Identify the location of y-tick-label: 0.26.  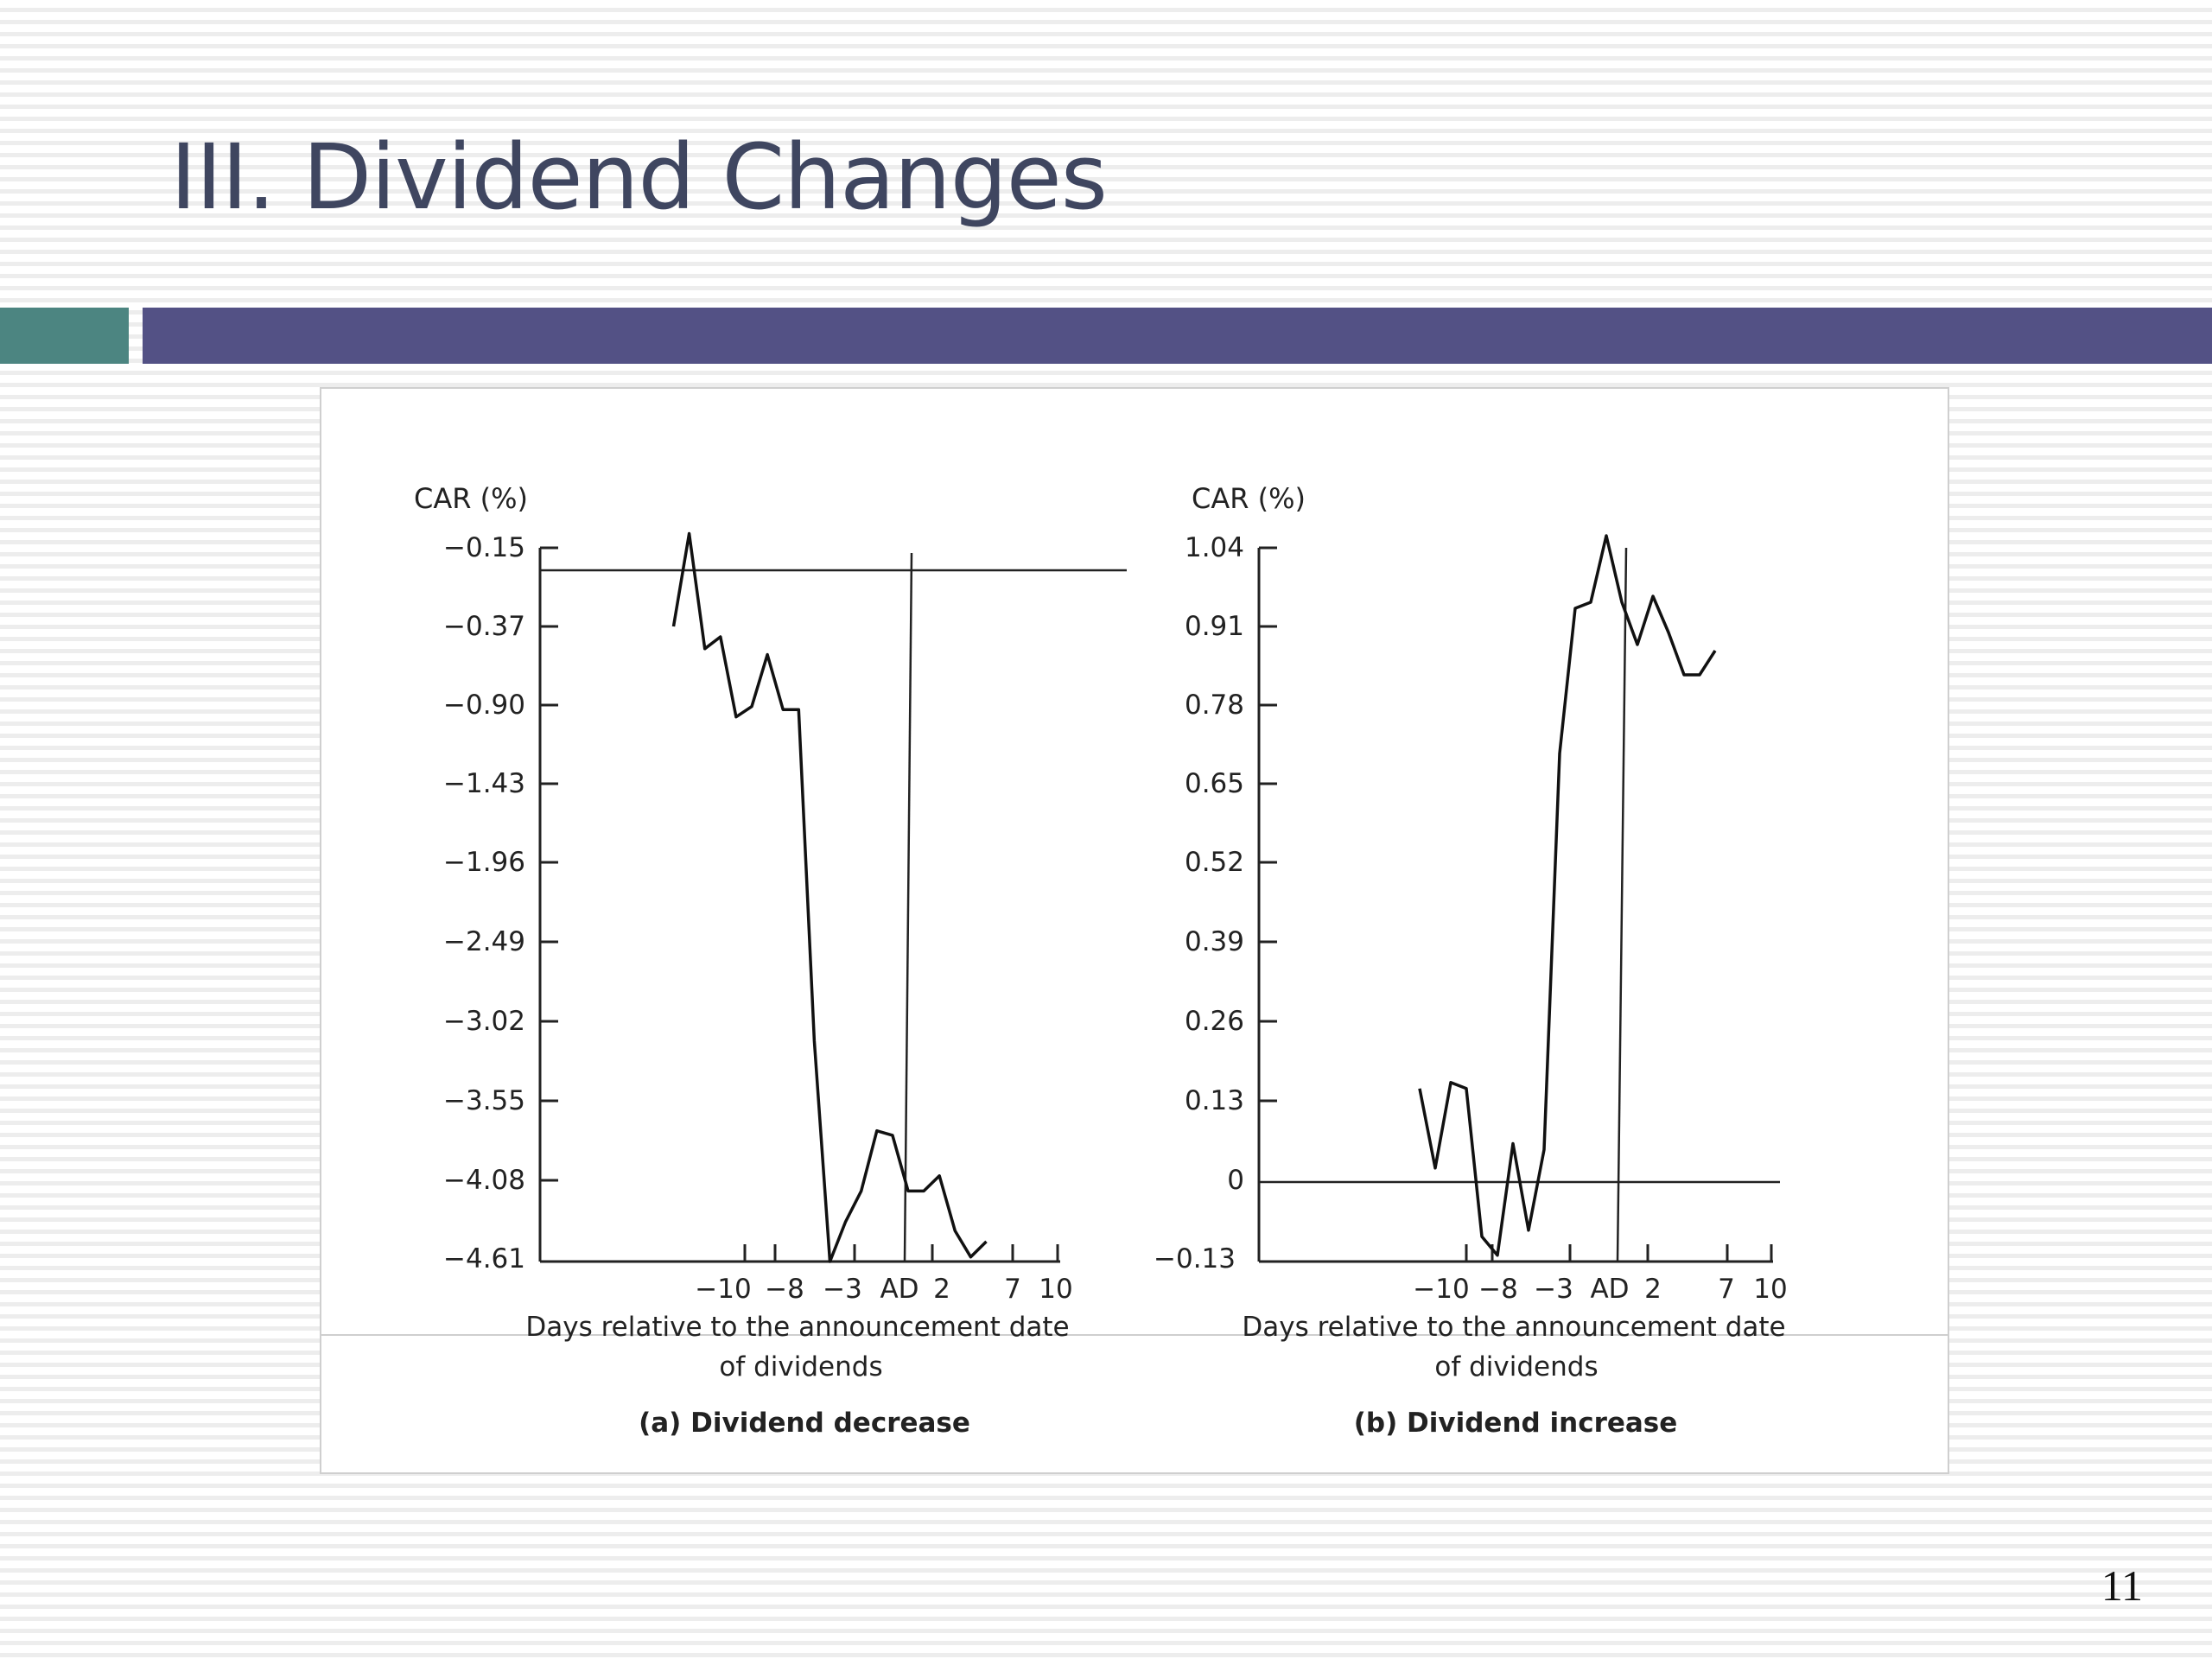
(1214, 1021).